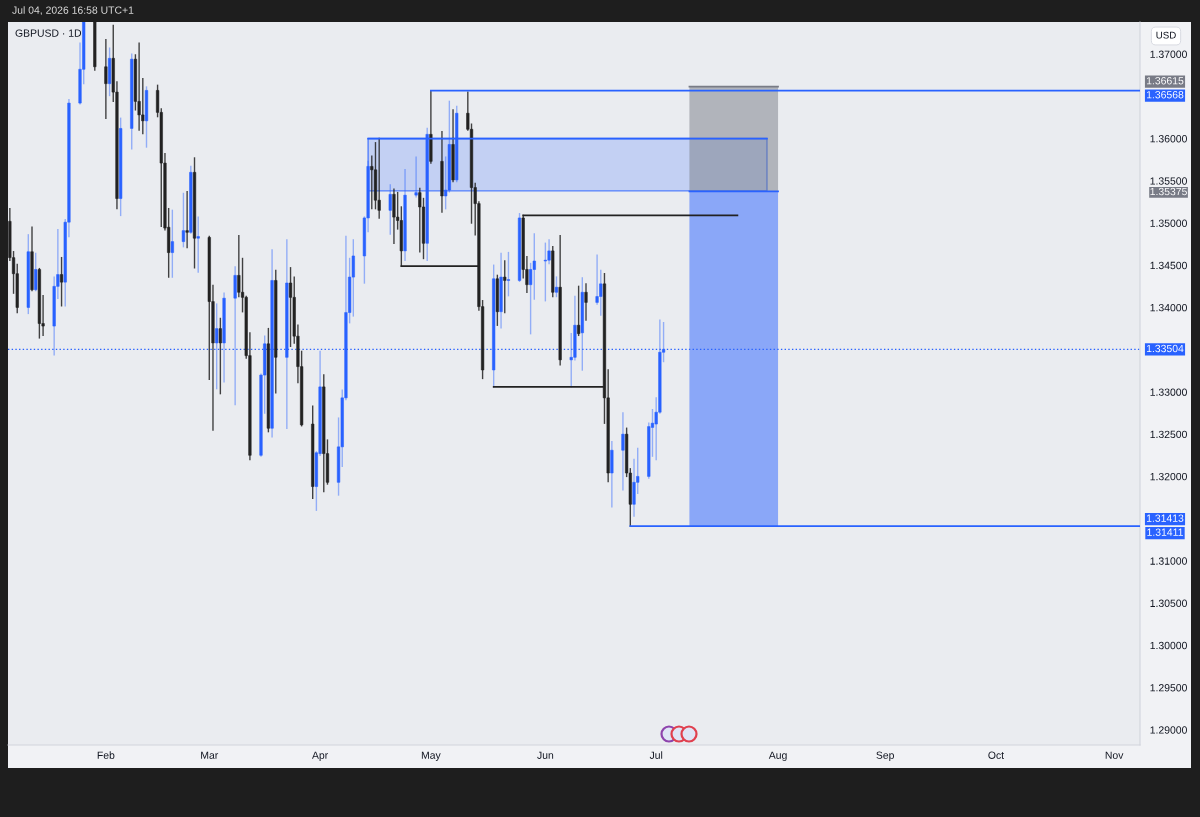  Describe the element at coordinates (1165, 348) in the screenshot. I see `ref-line-label: 1.33504` at that location.